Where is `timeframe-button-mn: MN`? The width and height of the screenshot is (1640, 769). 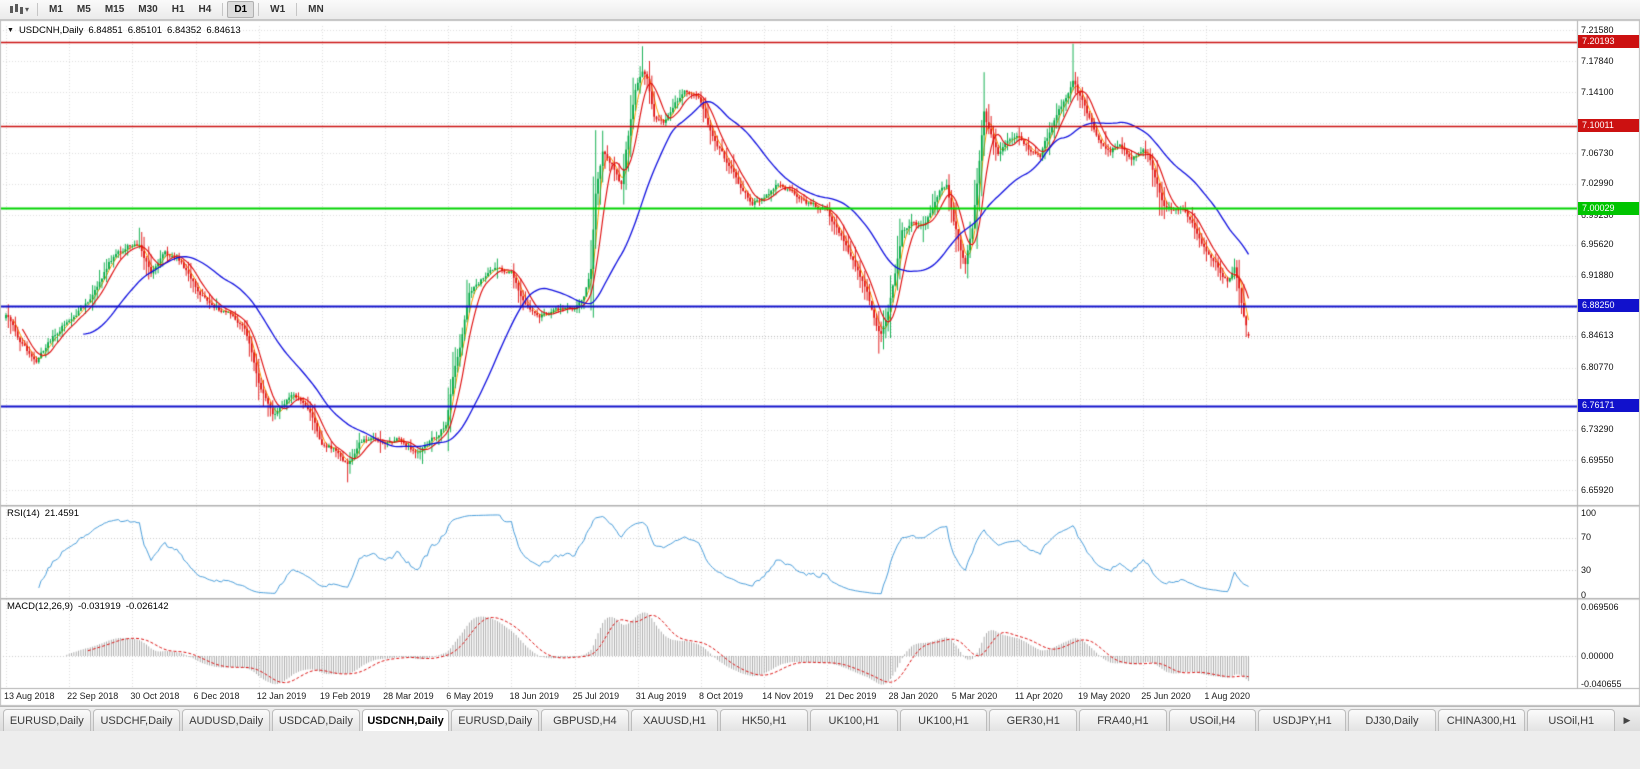 timeframe-button-mn: MN is located at coordinates (316, 9).